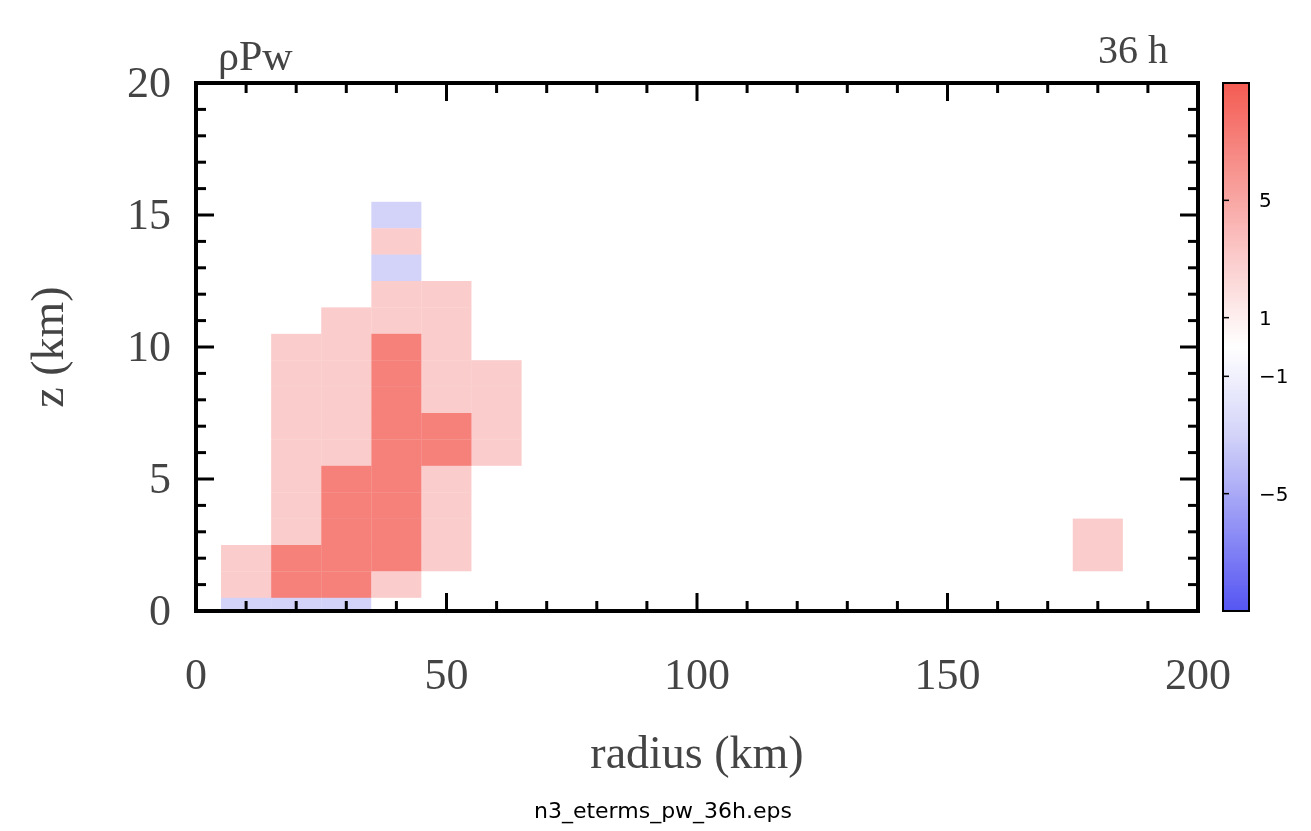 Image resolution: width=1311 pixels, height=831 pixels. Describe the element at coordinates (1274, 493) in the screenshot. I see `color-bar-label: −5` at that location.